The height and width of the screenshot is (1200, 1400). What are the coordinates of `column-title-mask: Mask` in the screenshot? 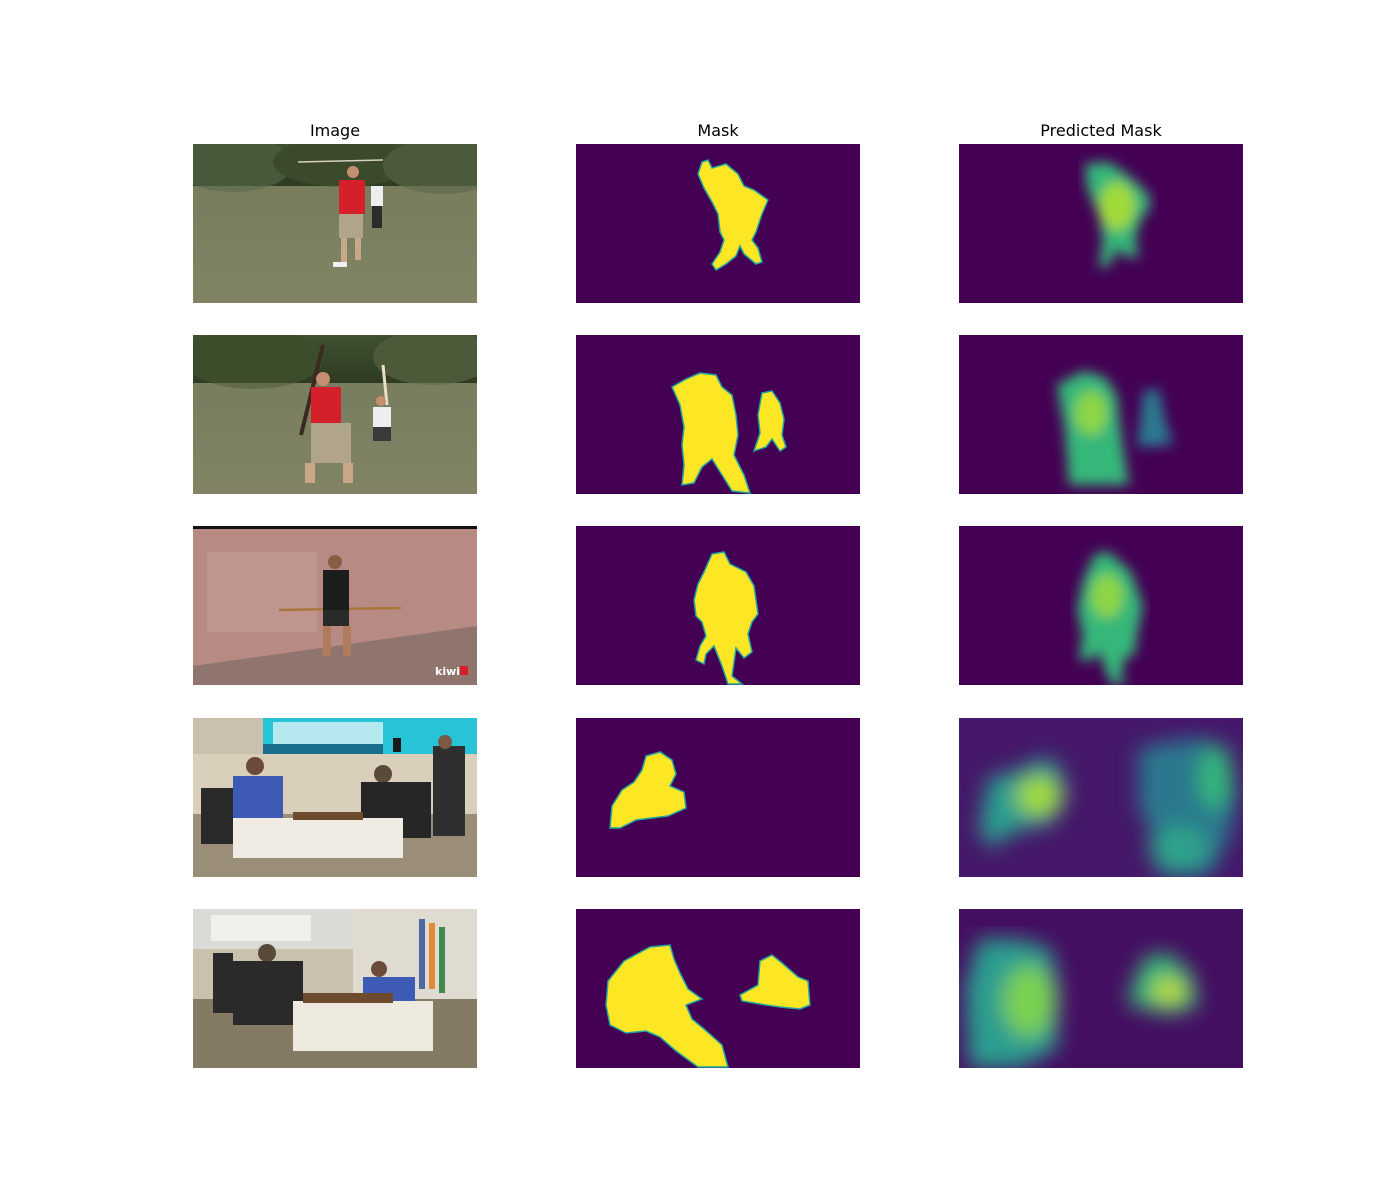 It's located at (718, 130).